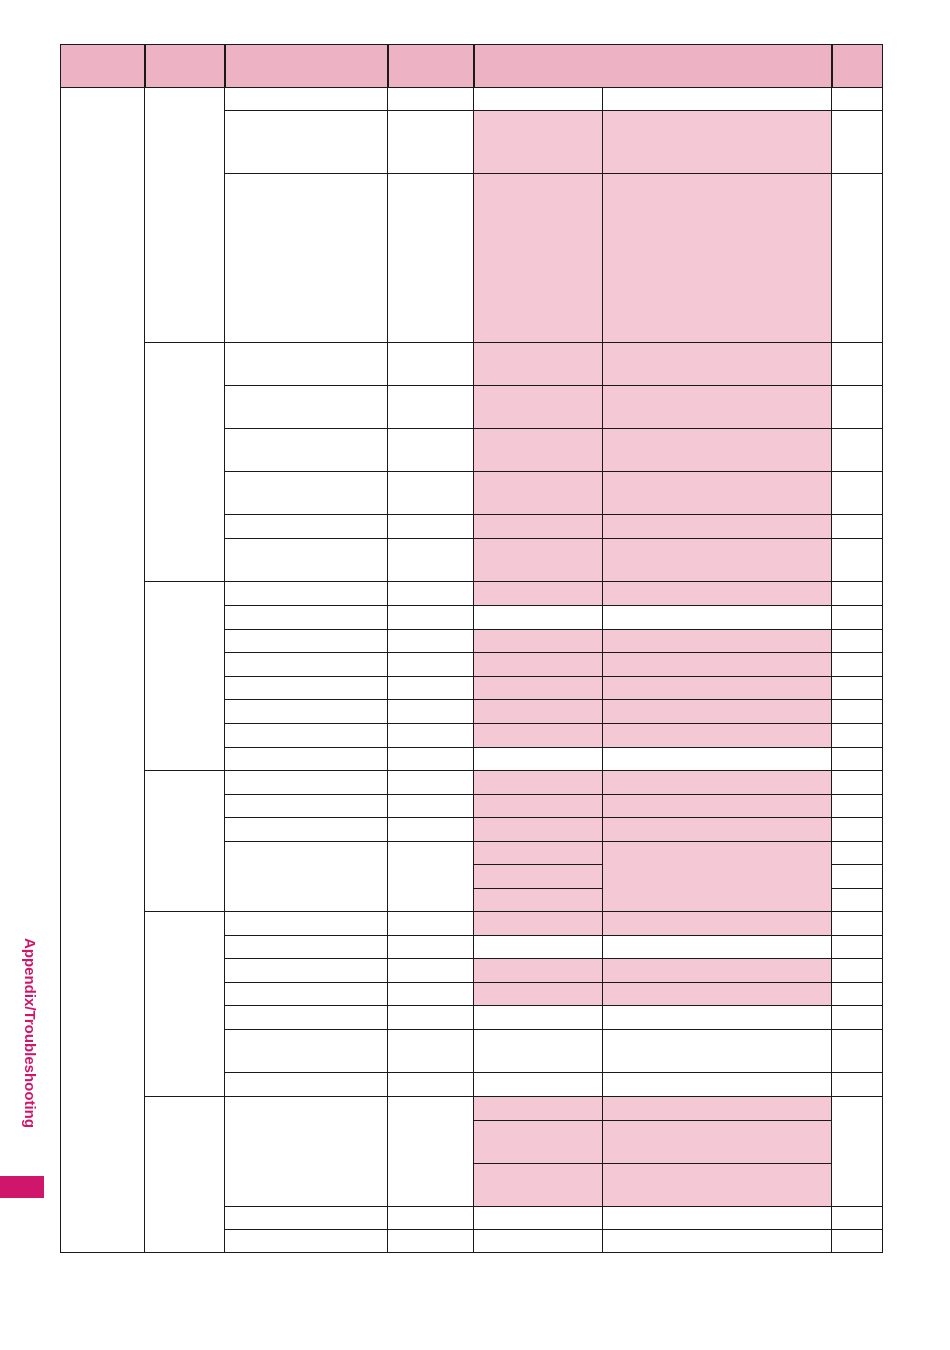 The image size is (950, 1350). I want to click on section-tab-marker, so click(22, 1187).